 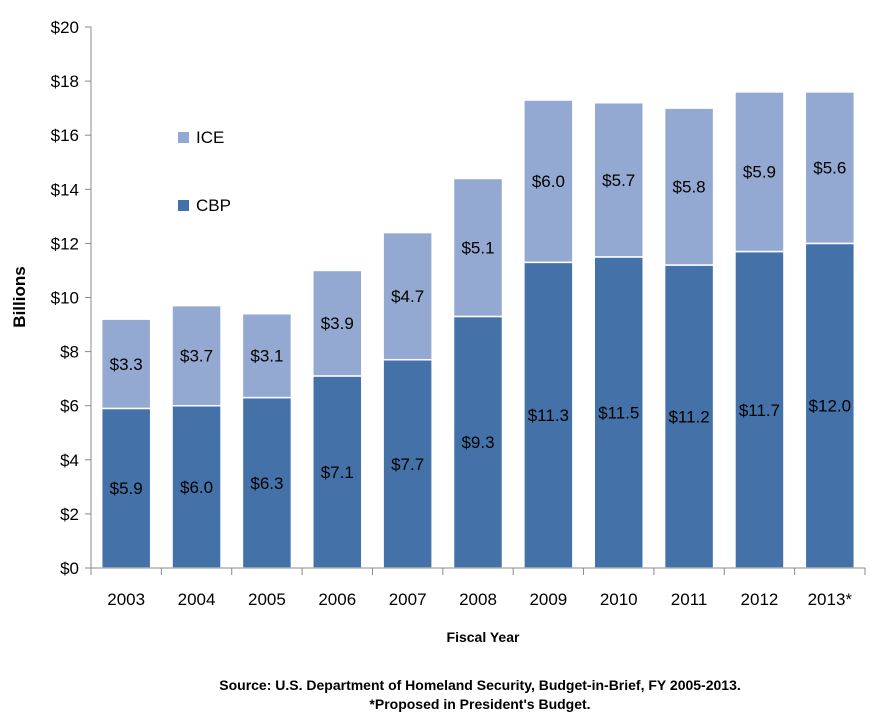 What do you see at coordinates (19, 296) in the screenshot?
I see `y-axis-label: Billions` at bounding box center [19, 296].